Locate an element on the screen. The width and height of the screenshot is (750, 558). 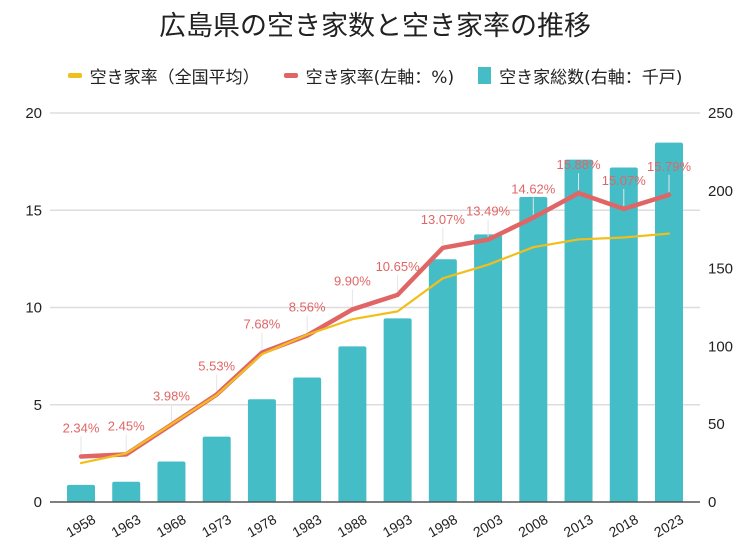
data-label: 5.53% is located at coordinates (216, 365).